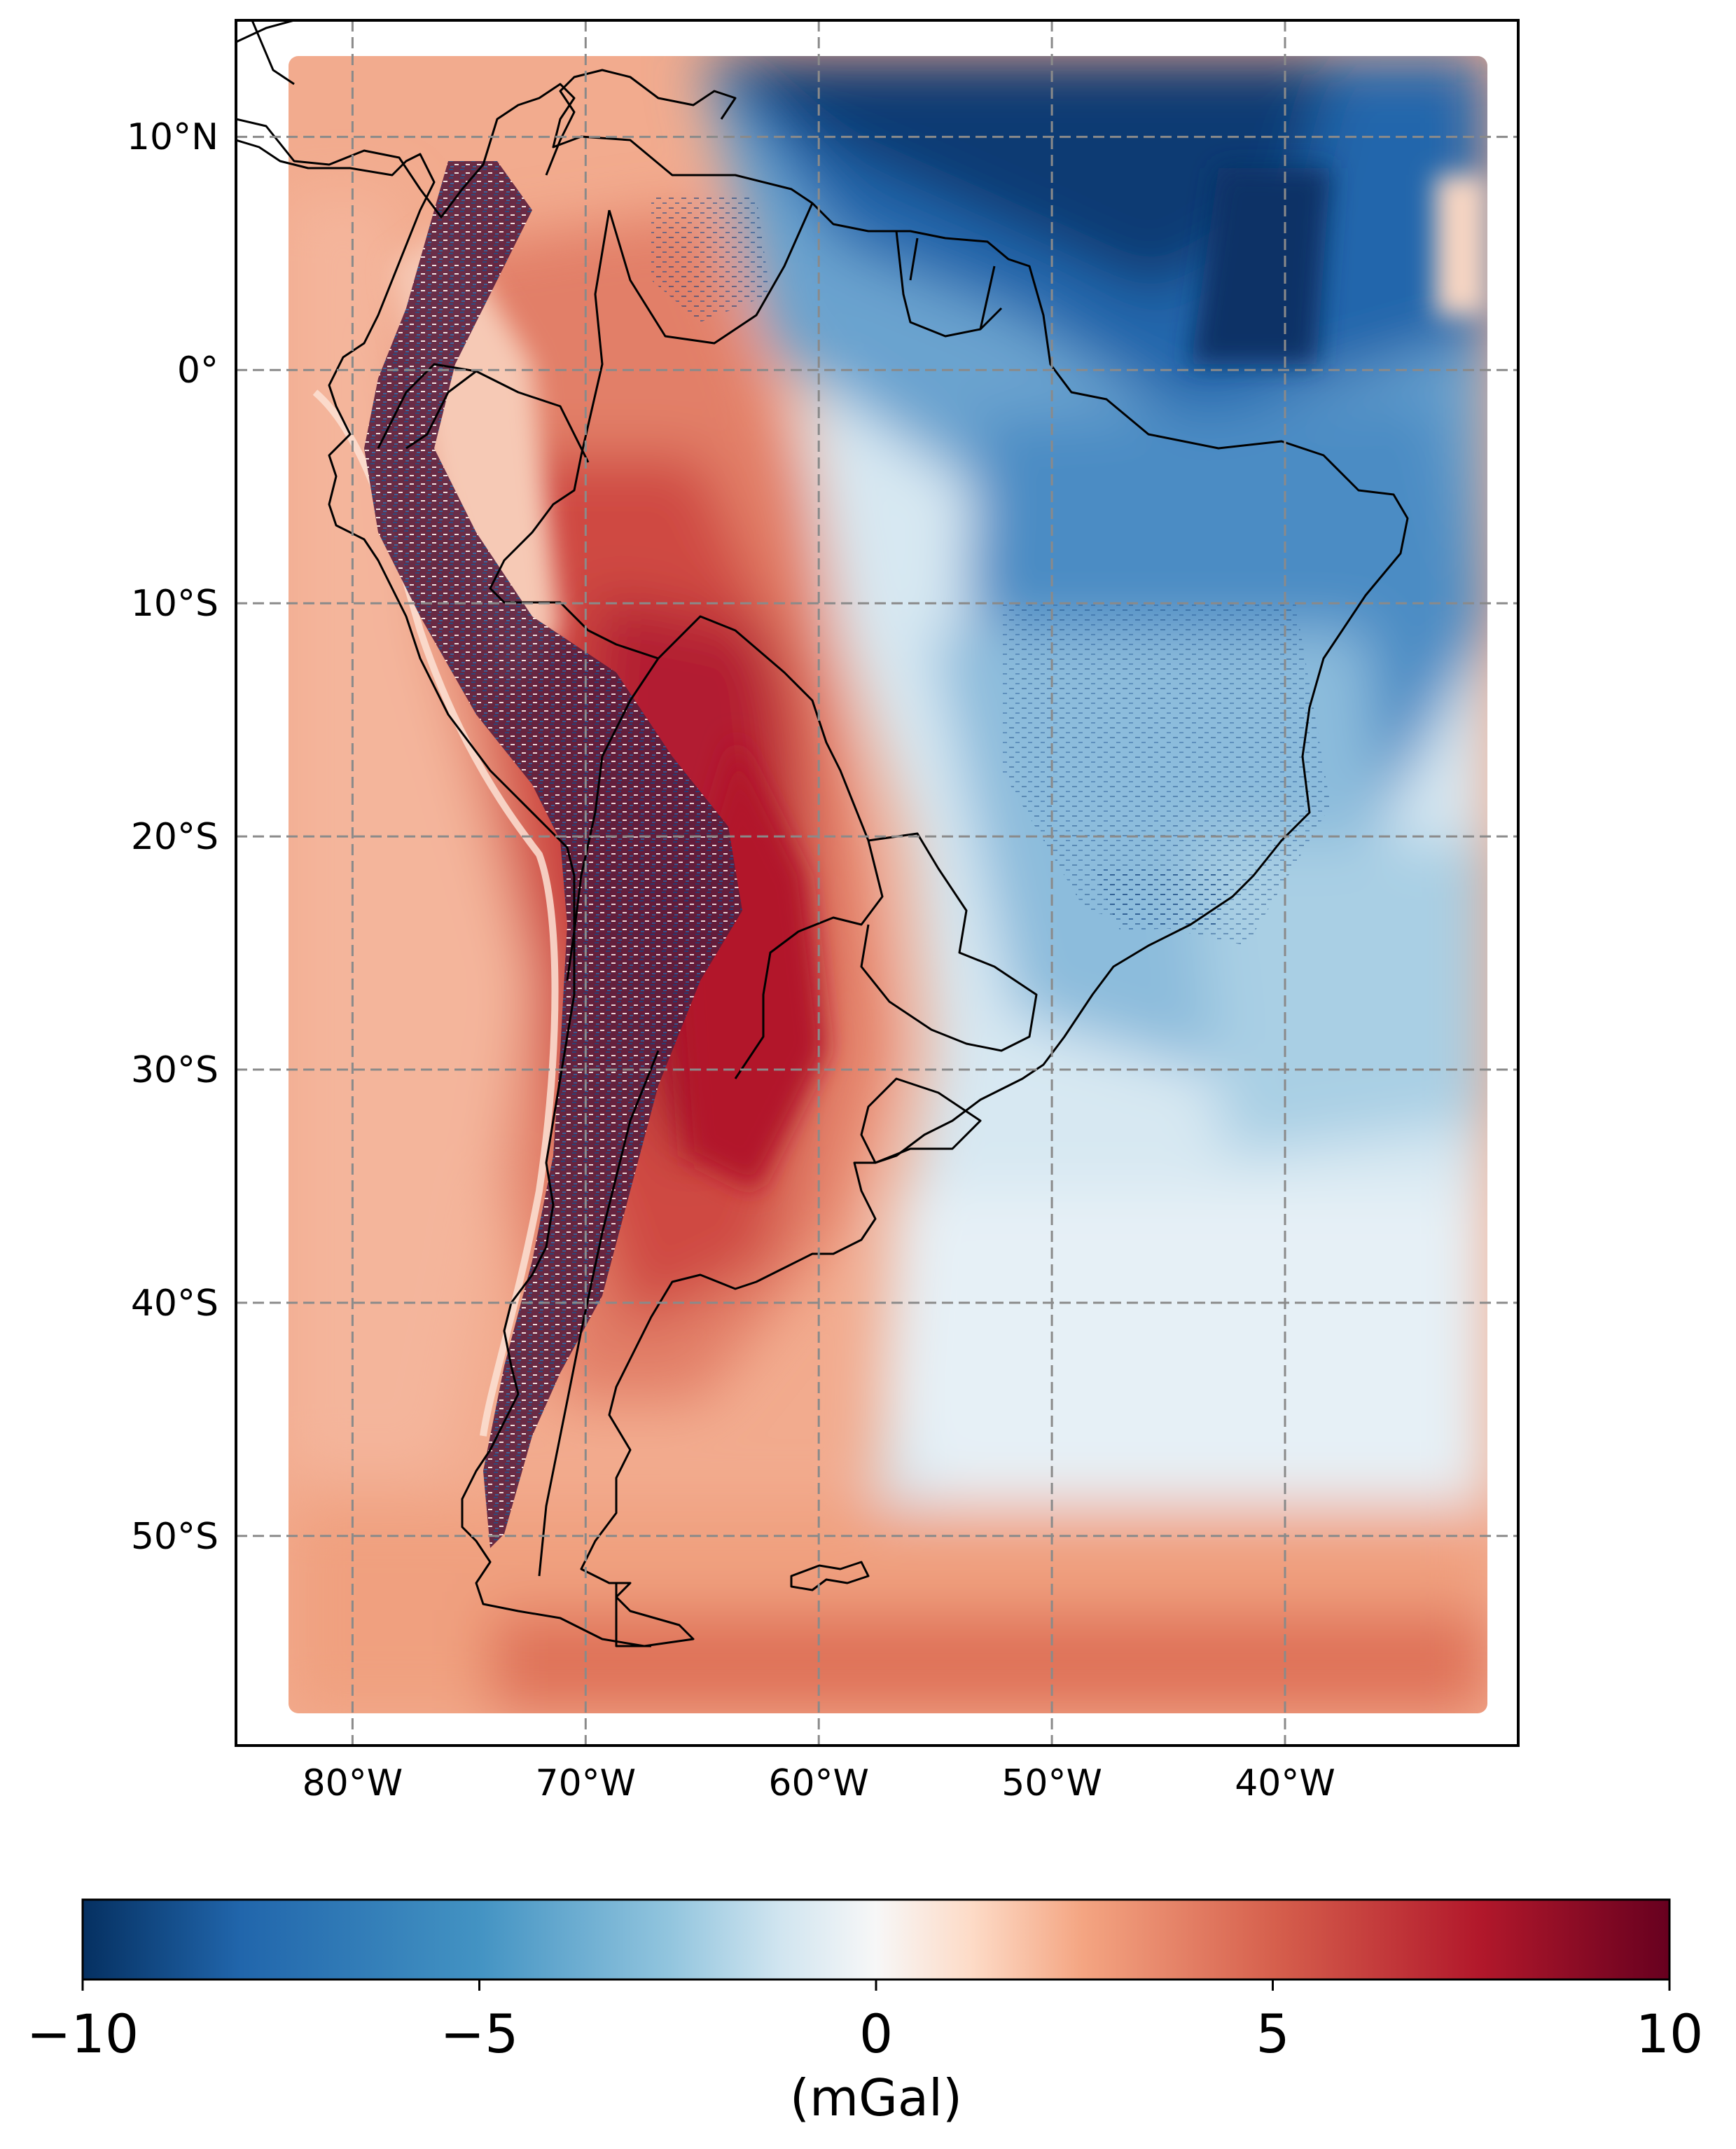 This screenshot has width=1736, height=2149. What do you see at coordinates (1670, 2034) in the screenshot?
I see `colorbar-label-10: 10` at bounding box center [1670, 2034].